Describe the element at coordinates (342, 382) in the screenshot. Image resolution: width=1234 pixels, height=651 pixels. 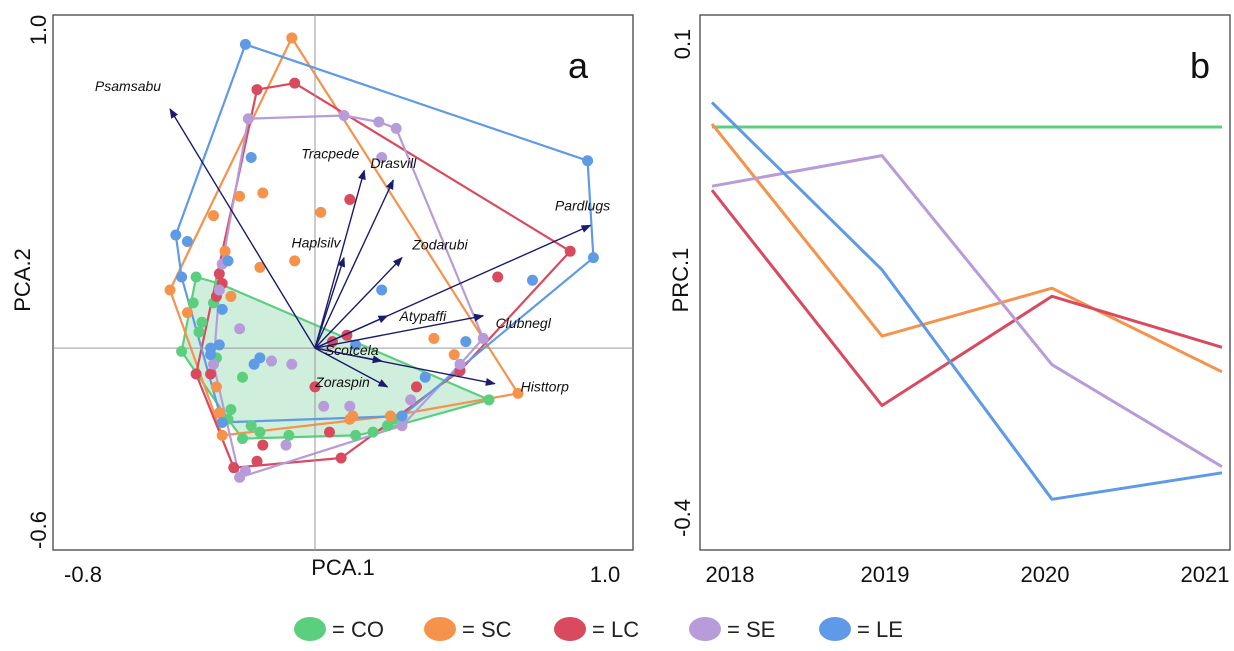
I see `vector-label-zoraspin: Zoraspin` at that location.